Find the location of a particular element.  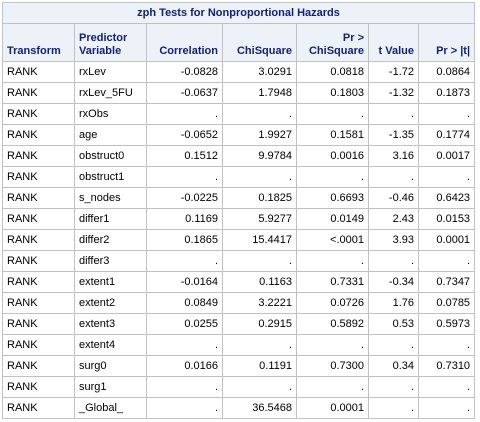

cell-pr-t: 0.6423 is located at coordinates (446, 198).